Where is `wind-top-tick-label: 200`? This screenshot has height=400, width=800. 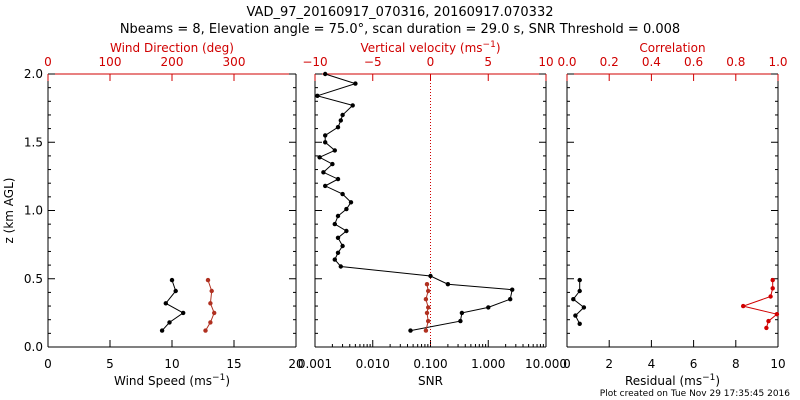 wind-top-tick-label: 200 is located at coordinates (172, 62).